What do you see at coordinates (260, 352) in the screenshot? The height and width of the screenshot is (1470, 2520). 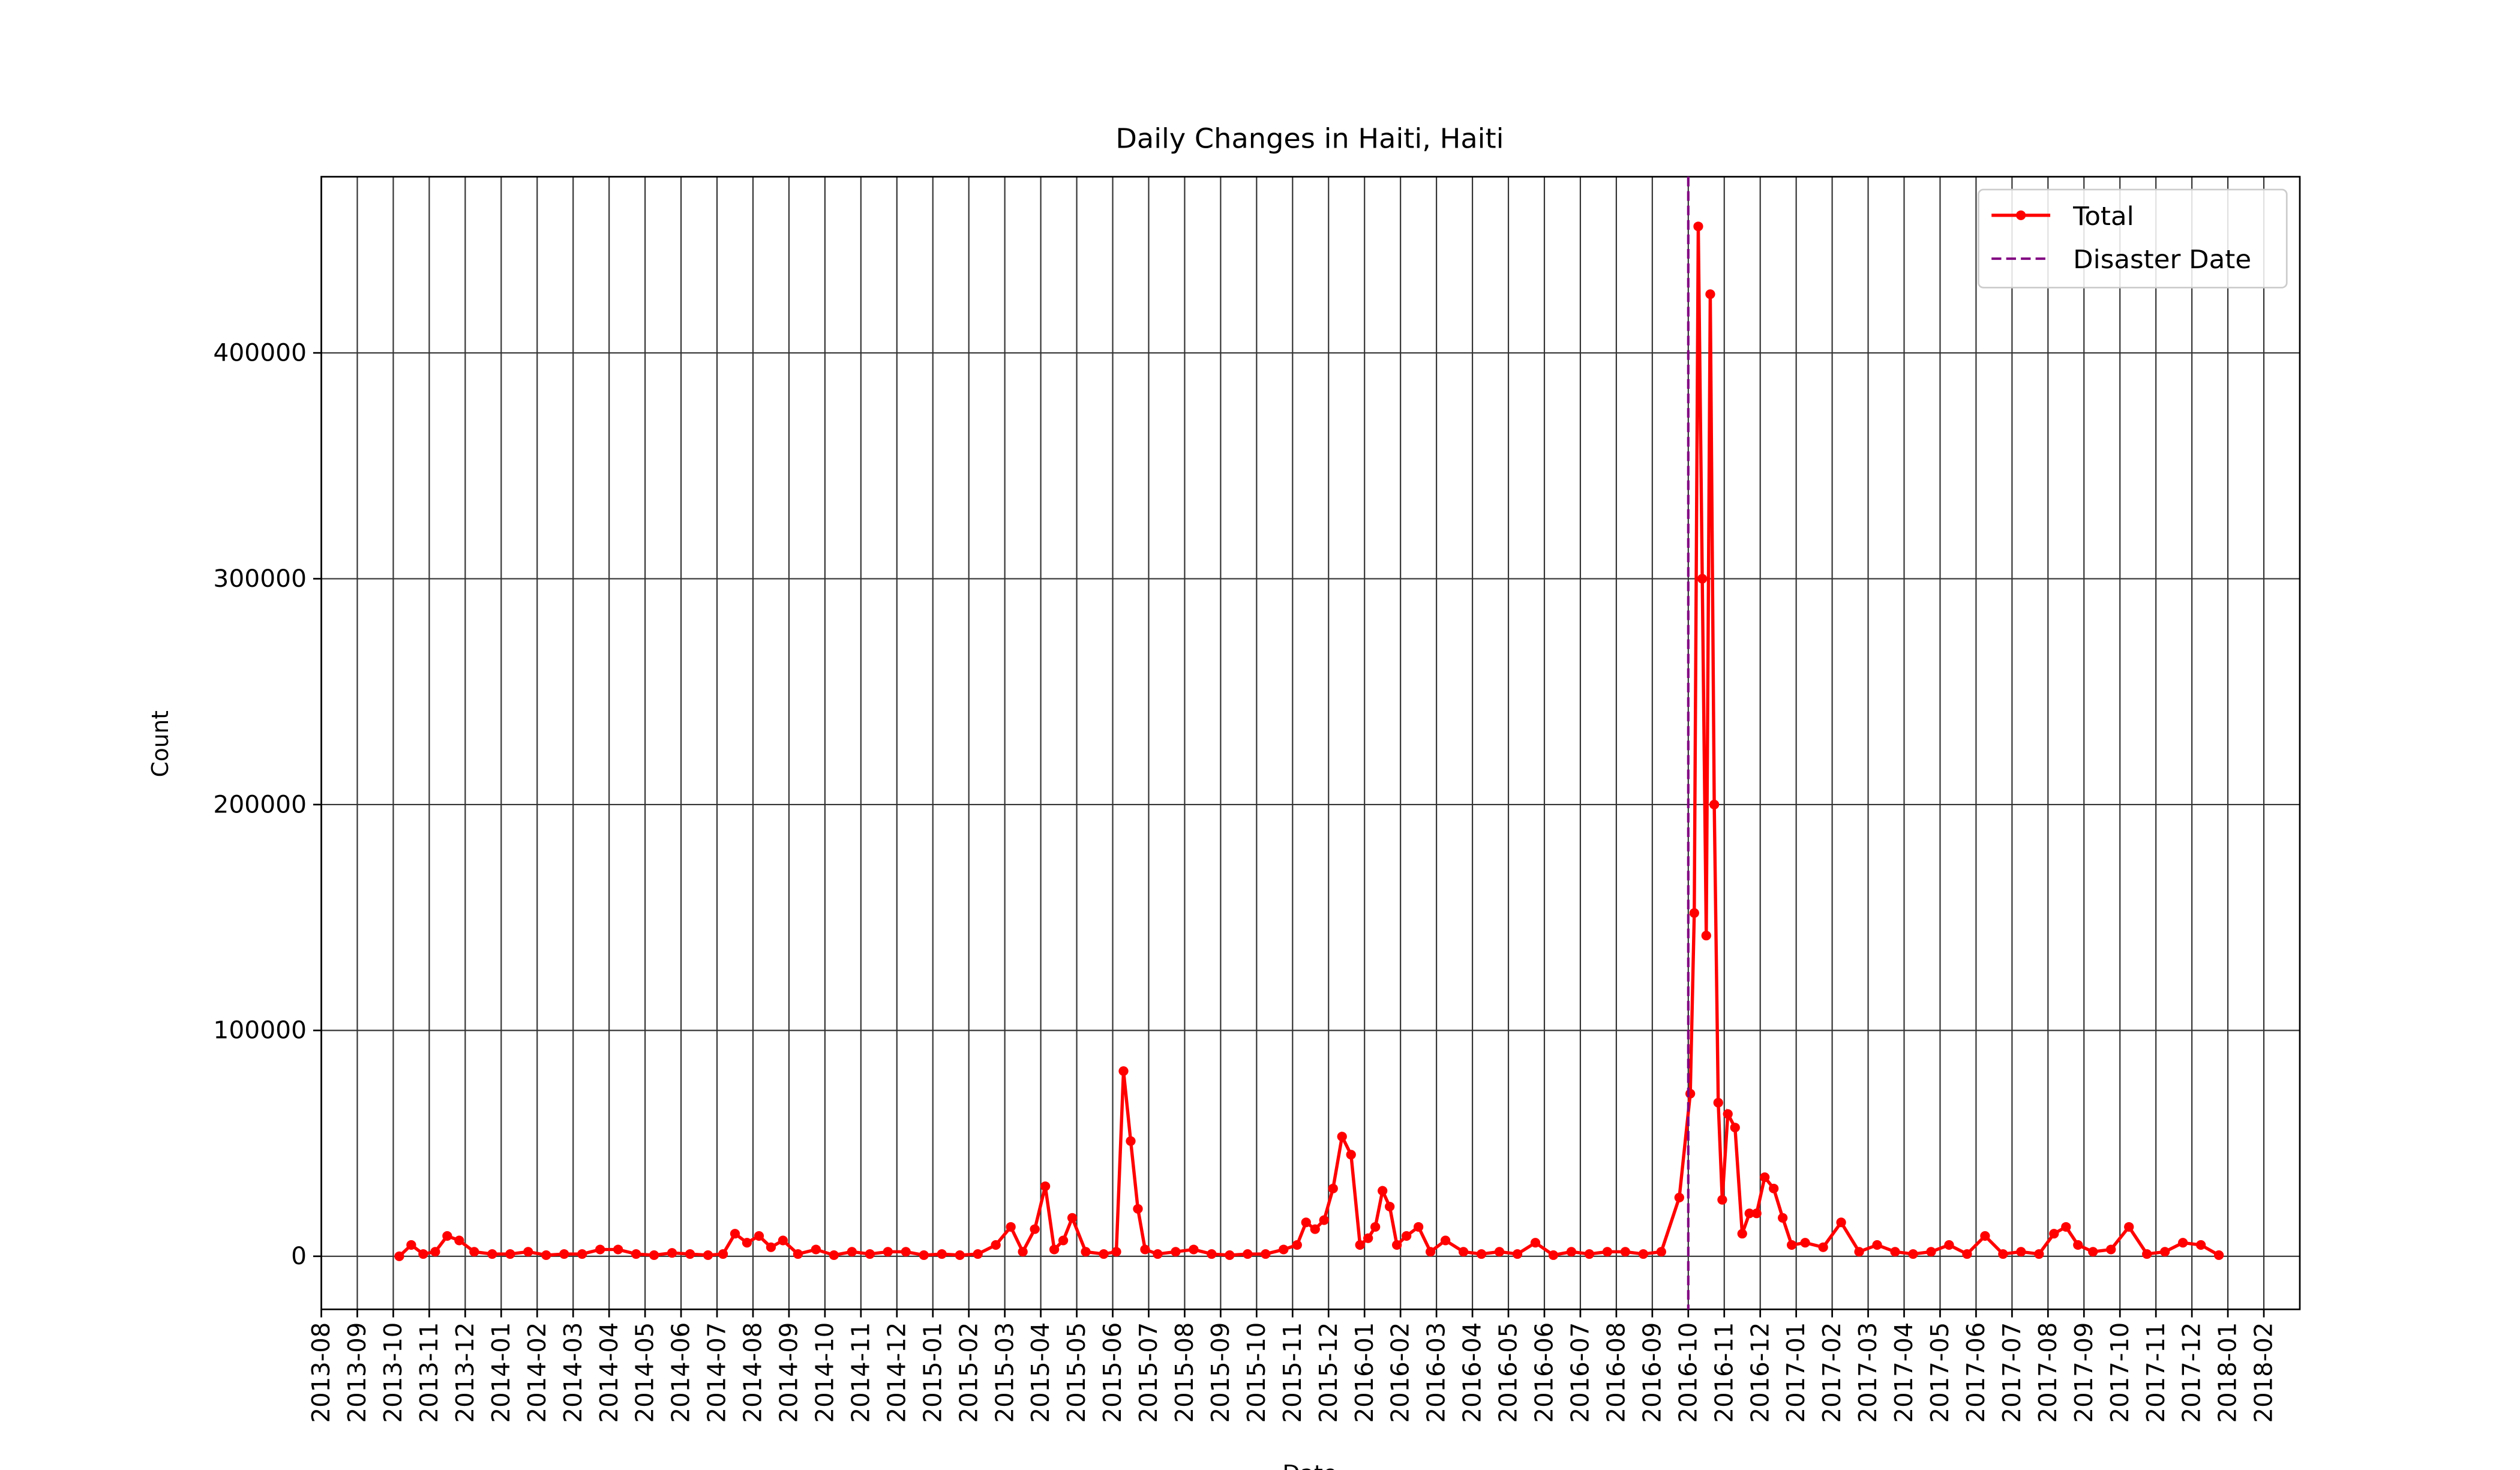 I see `y-tick-label: 400000` at bounding box center [260, 352].